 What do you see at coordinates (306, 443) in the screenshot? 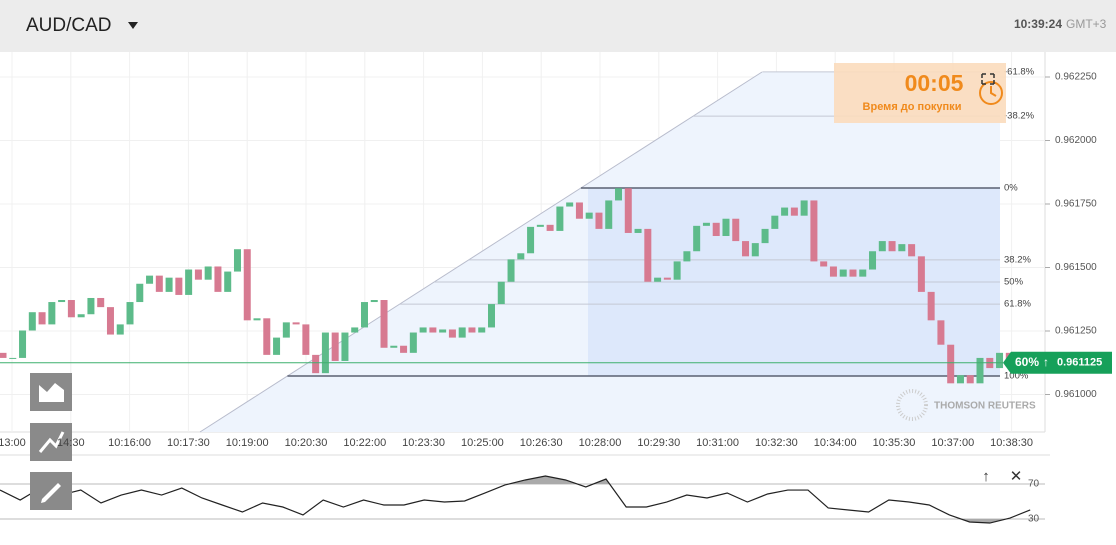
I see `time-label: 10:20:30` at bounding box center [306, 443].